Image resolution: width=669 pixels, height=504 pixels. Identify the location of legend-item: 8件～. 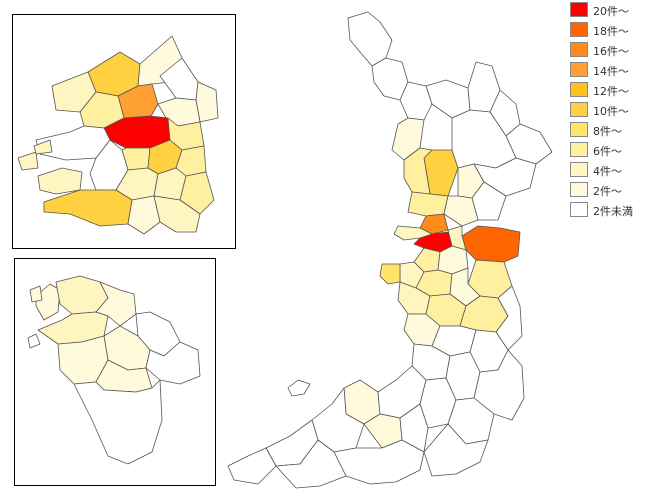
(618, 130).